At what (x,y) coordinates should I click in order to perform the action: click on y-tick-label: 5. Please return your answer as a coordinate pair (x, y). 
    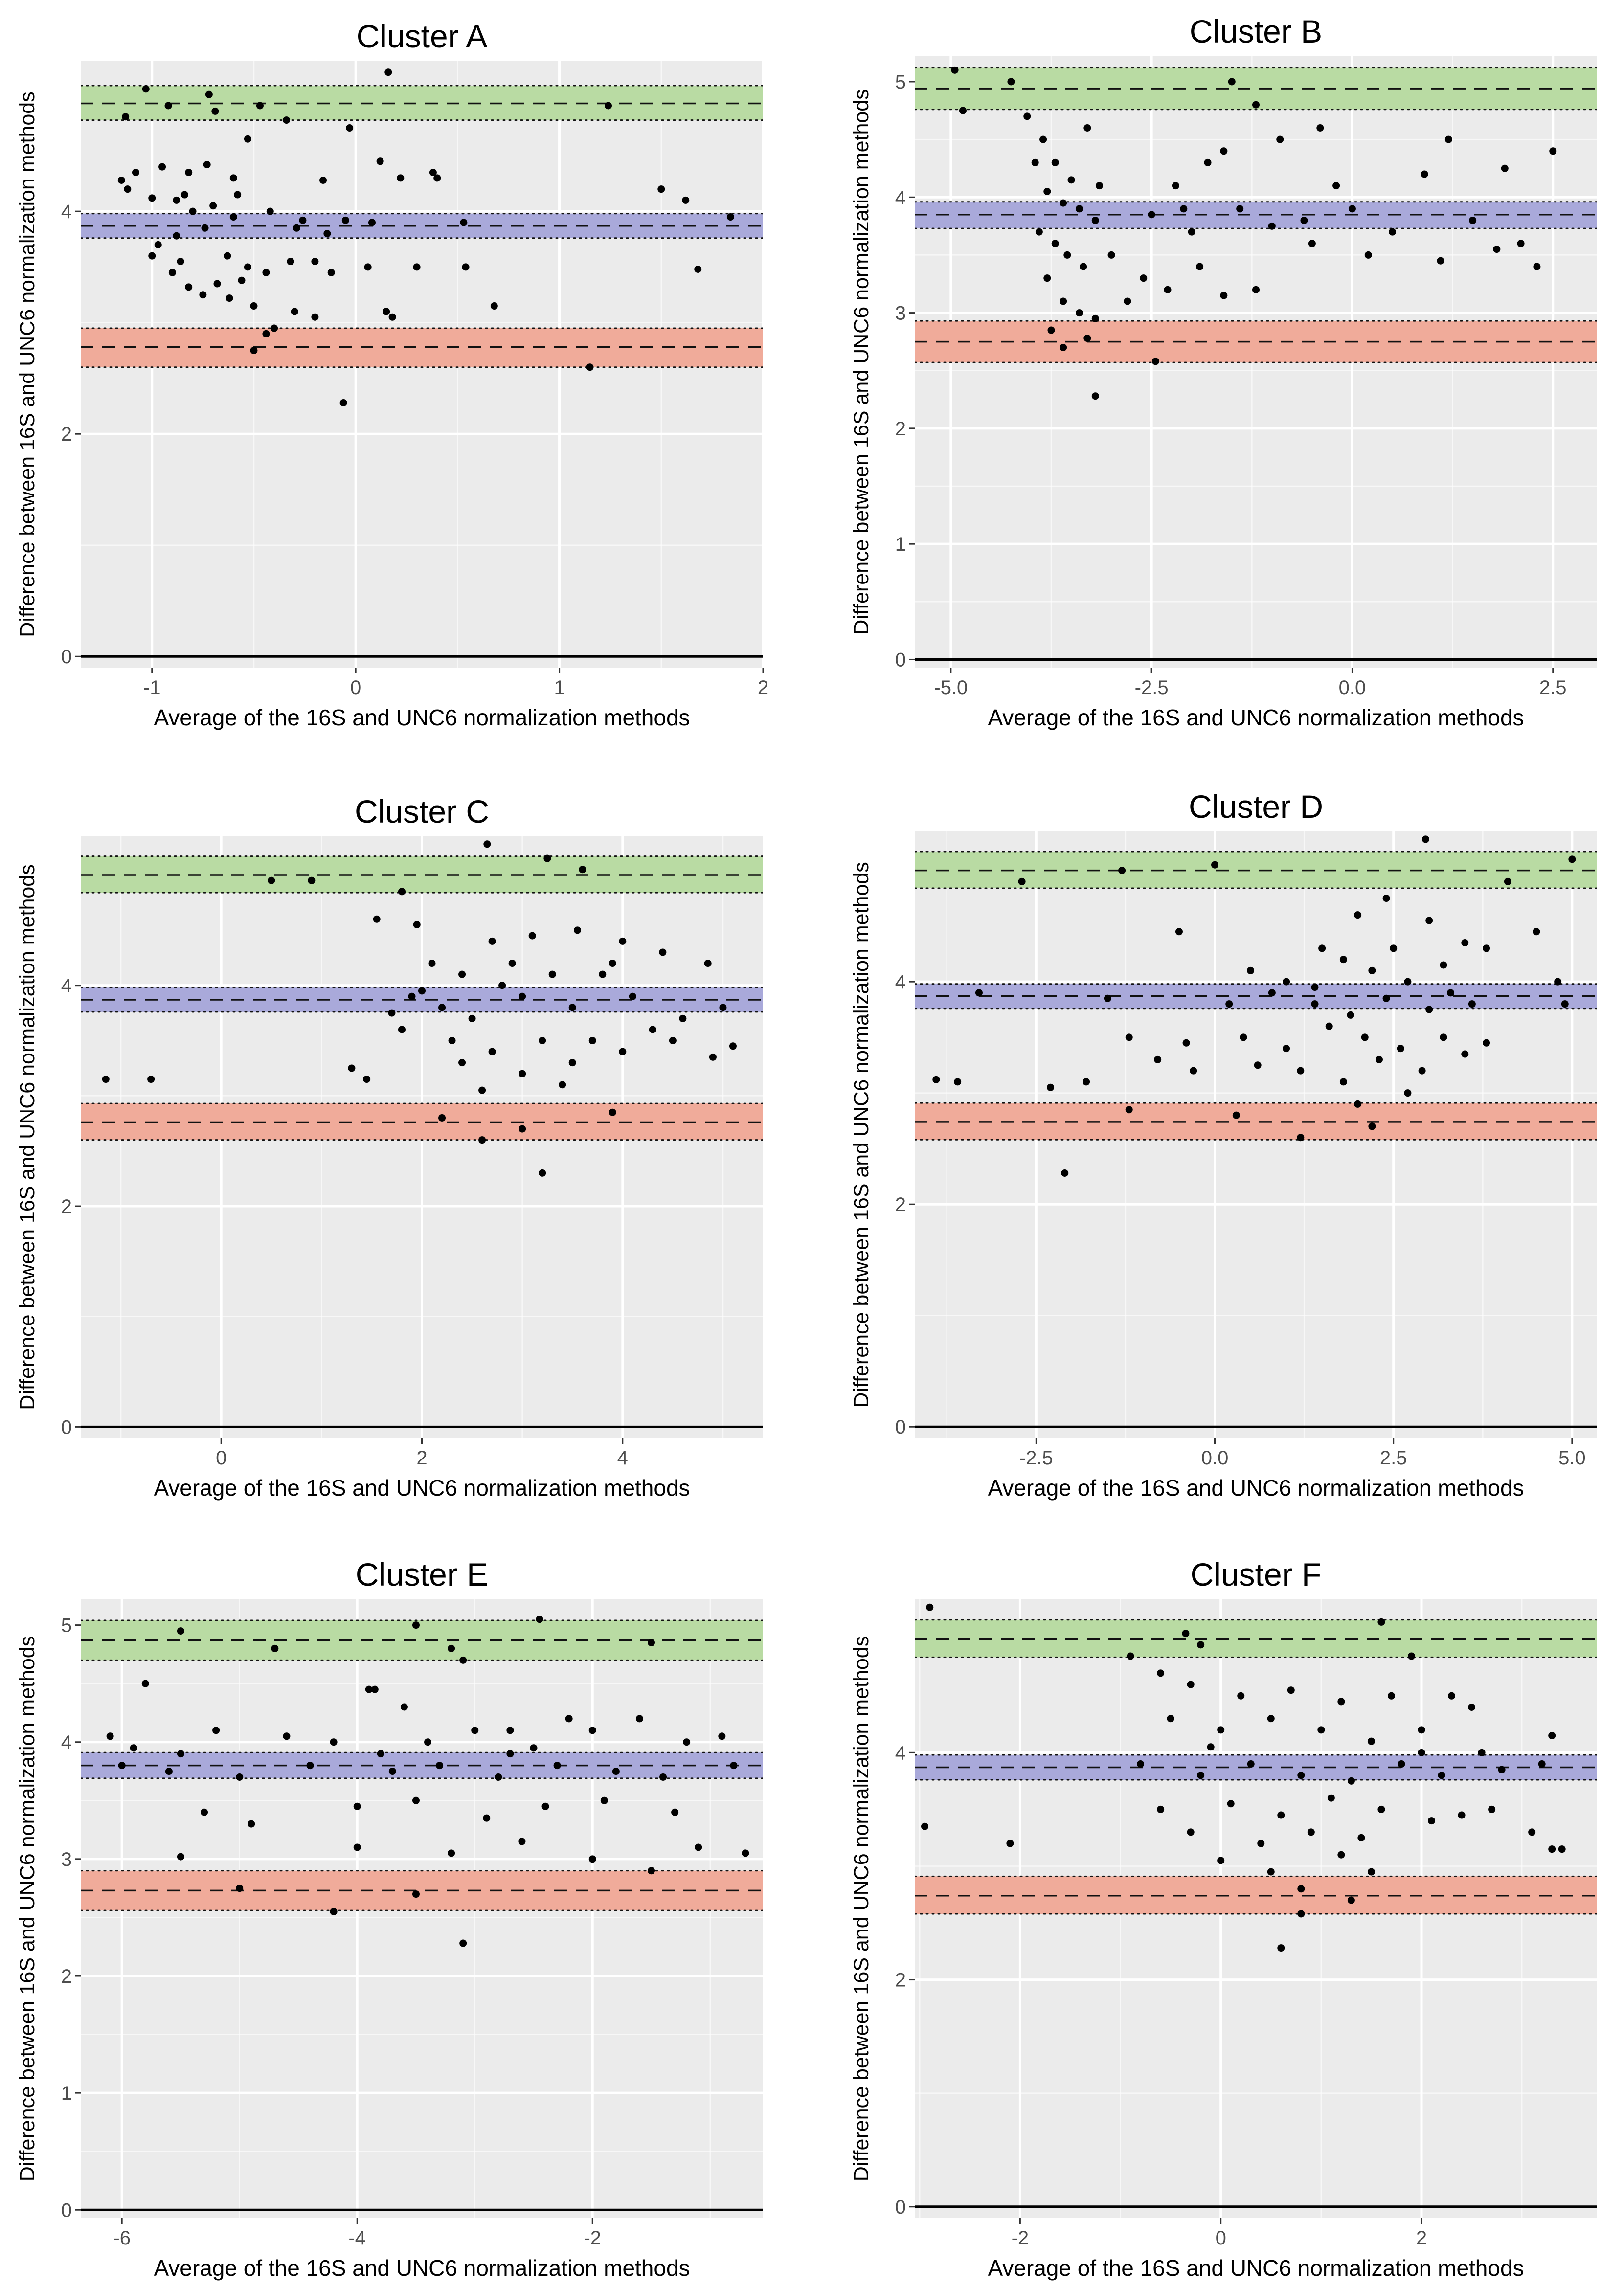
    Looking at the image, I should click on (900, 82).